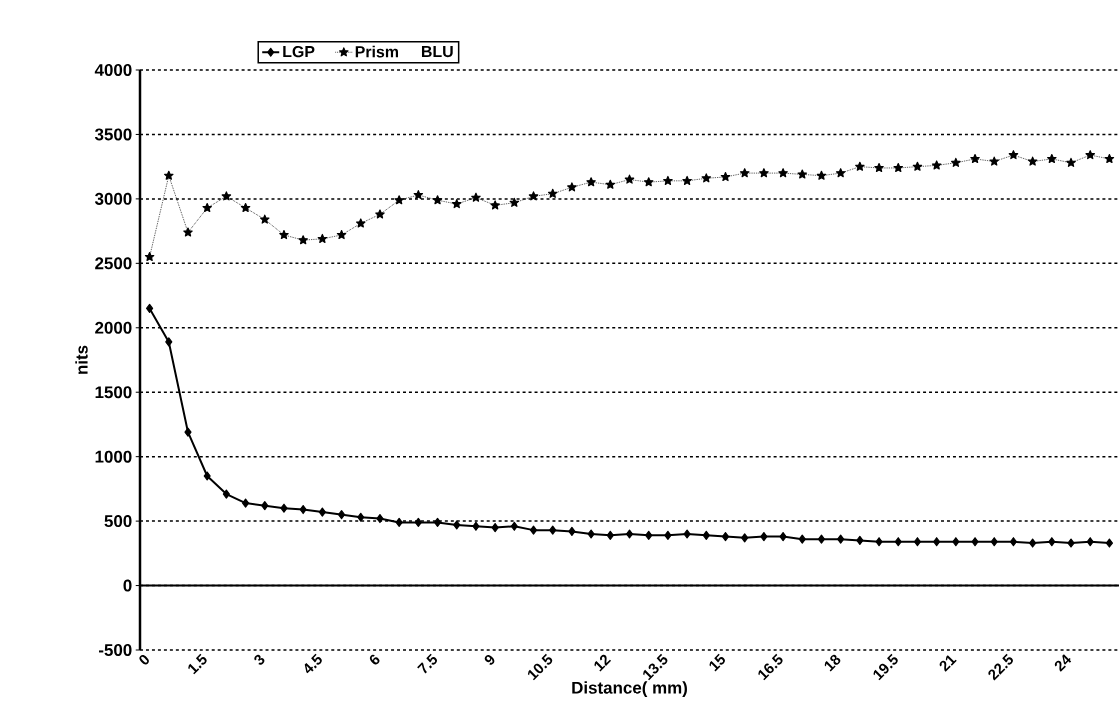  I want to click on y-tick-label: 500, so click(118, 521).